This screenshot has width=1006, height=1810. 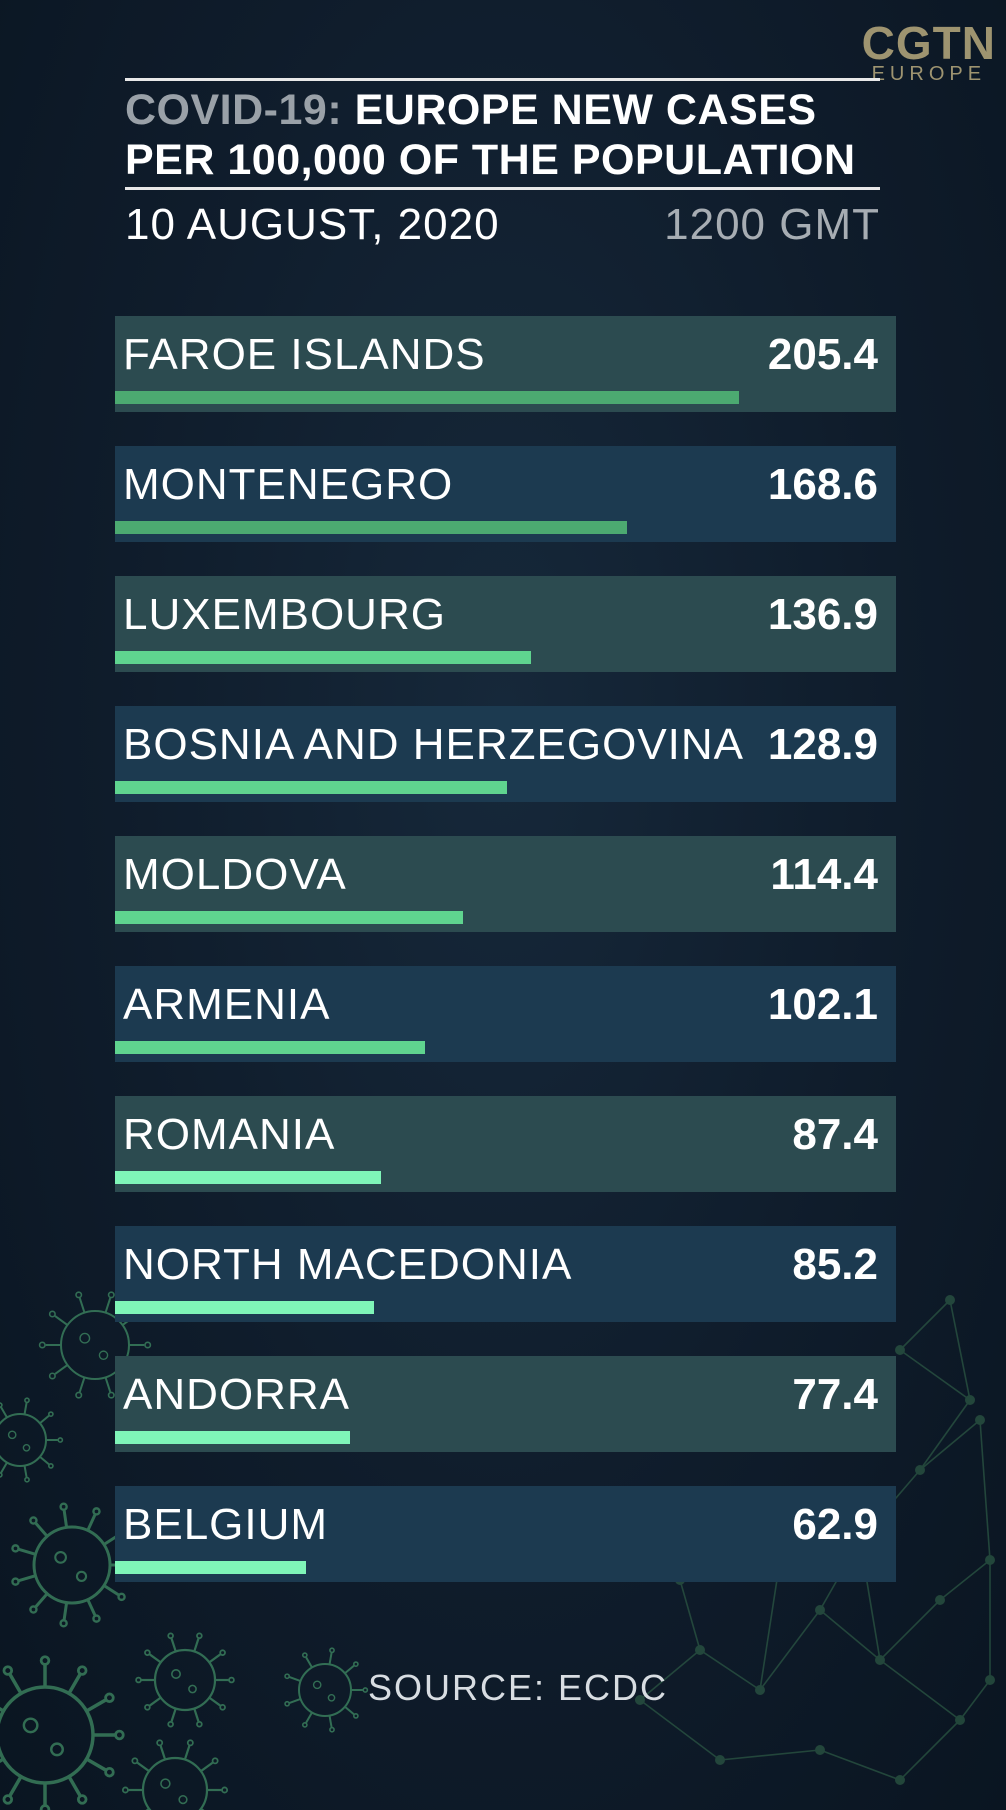 I want to click on value-label: 77.4, so click(x=835, y=1394).